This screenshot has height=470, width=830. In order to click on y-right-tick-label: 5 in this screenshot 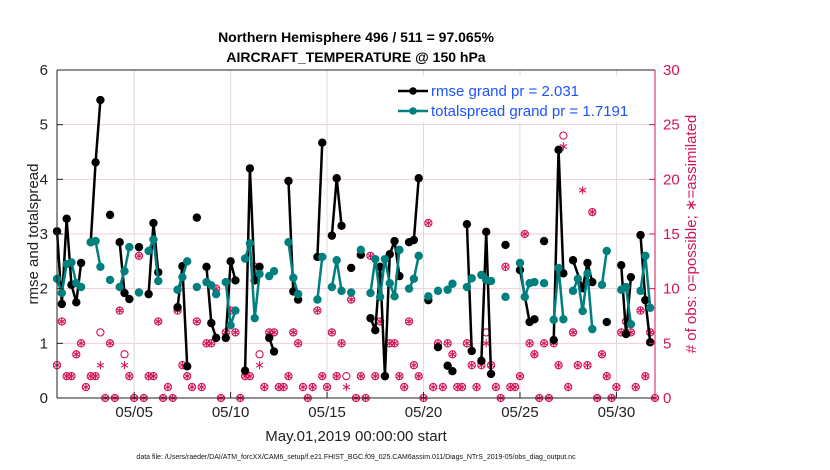, I will do `click(667, 343)`.